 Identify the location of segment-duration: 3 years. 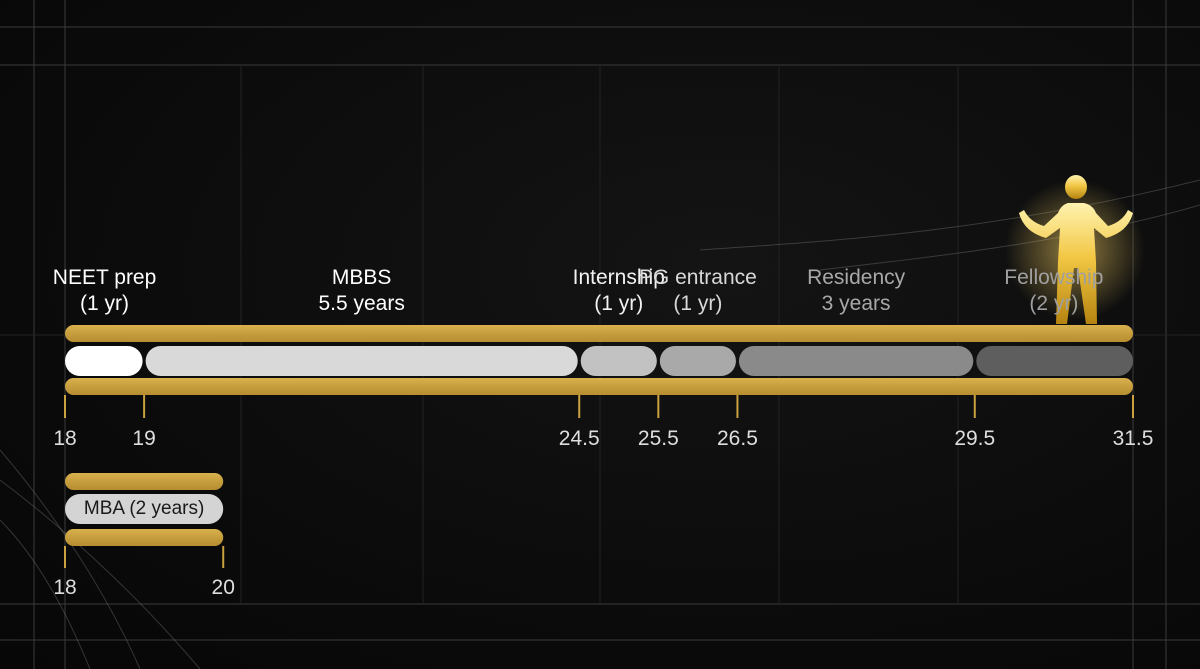
(856, 303).